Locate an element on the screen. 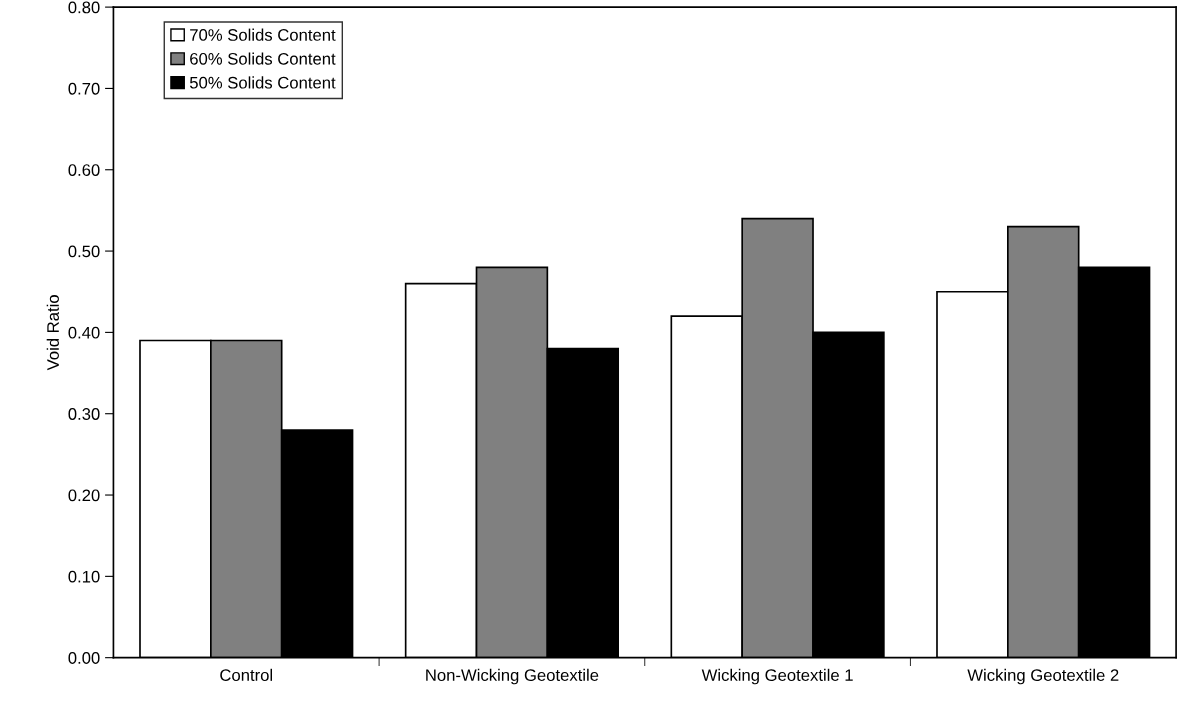 Image resolution: width=1194 pixels, height=711 pixels. x-tick-label: Non-Wicking Geotextile is located at coordinates (512, 676).